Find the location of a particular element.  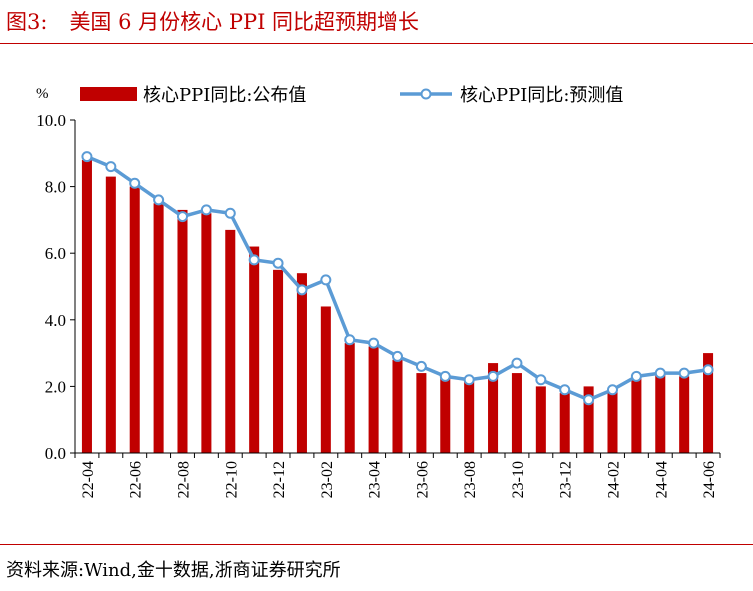

x-tick-label: 24-06 is located at coordinates (709, 479).